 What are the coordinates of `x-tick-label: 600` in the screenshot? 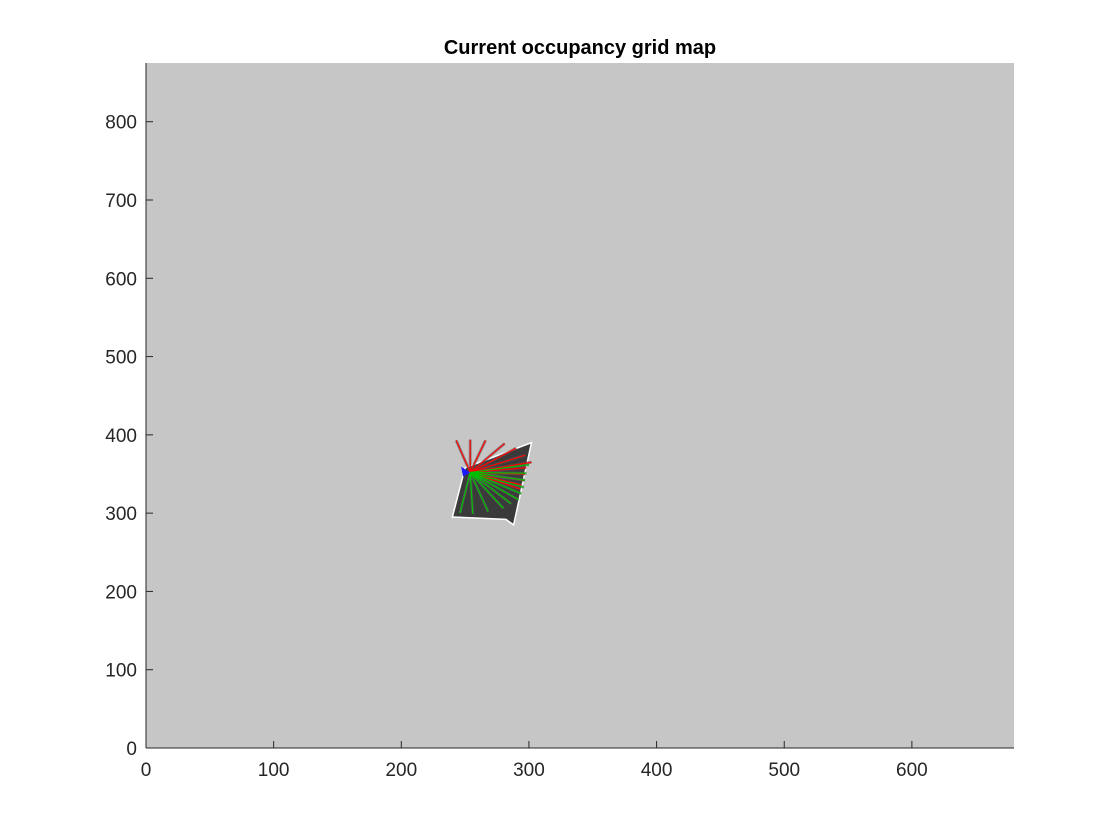 It's located at (912, 770).